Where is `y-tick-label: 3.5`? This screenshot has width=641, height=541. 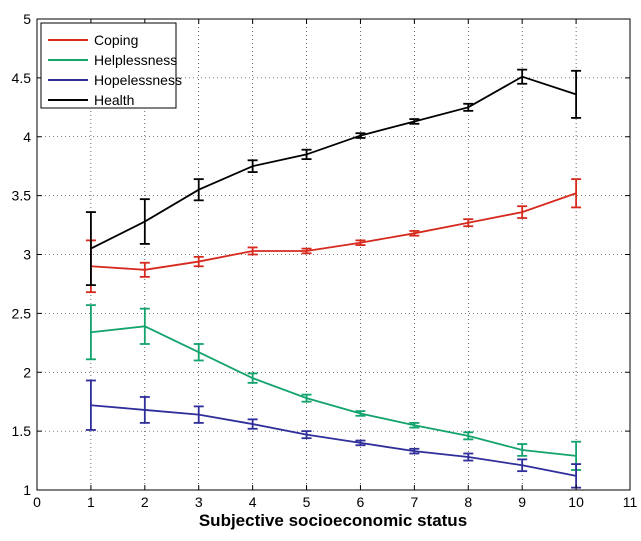
y-tick-label: 3.5 is located at coordinates (22, 196).